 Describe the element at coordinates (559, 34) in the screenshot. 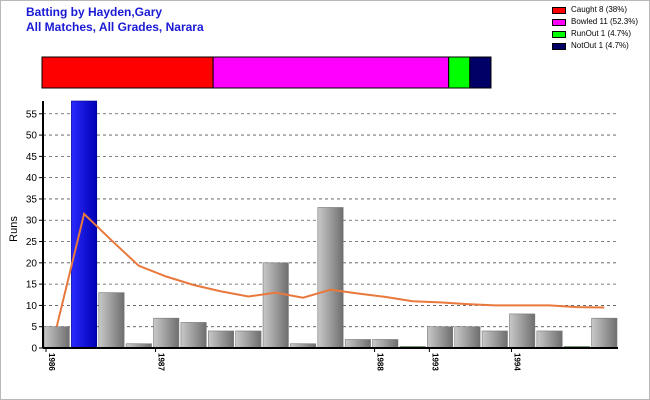

I see `legend-swatch-runout` at that location.